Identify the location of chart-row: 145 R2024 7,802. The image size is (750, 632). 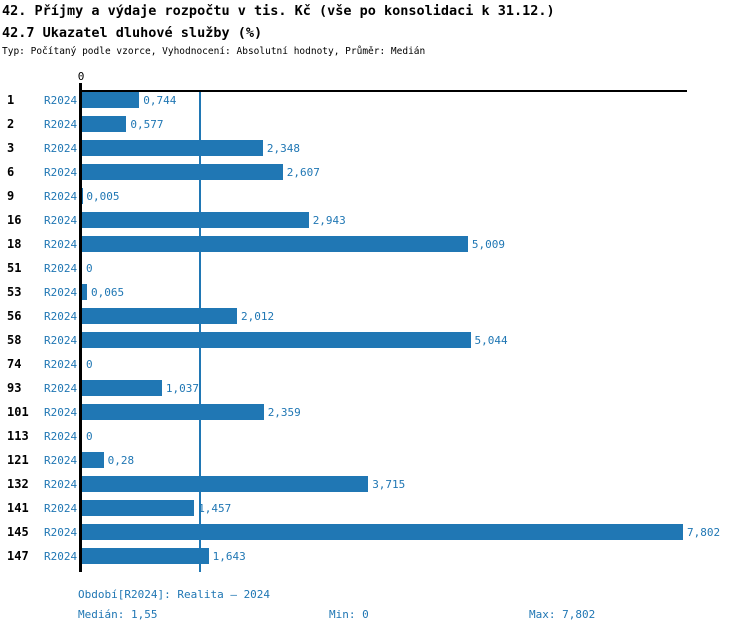
(375, 532).